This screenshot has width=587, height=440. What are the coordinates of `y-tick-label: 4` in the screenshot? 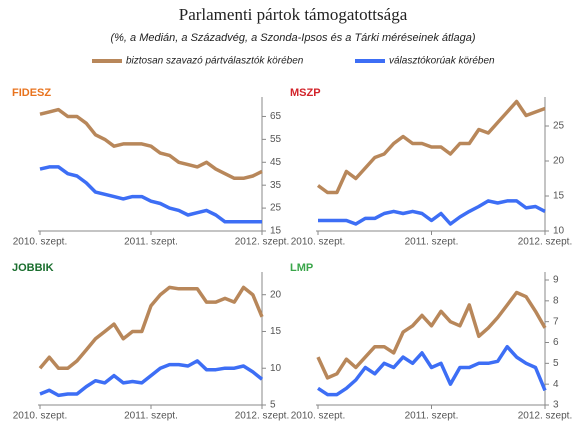 It's located at (556, 384).